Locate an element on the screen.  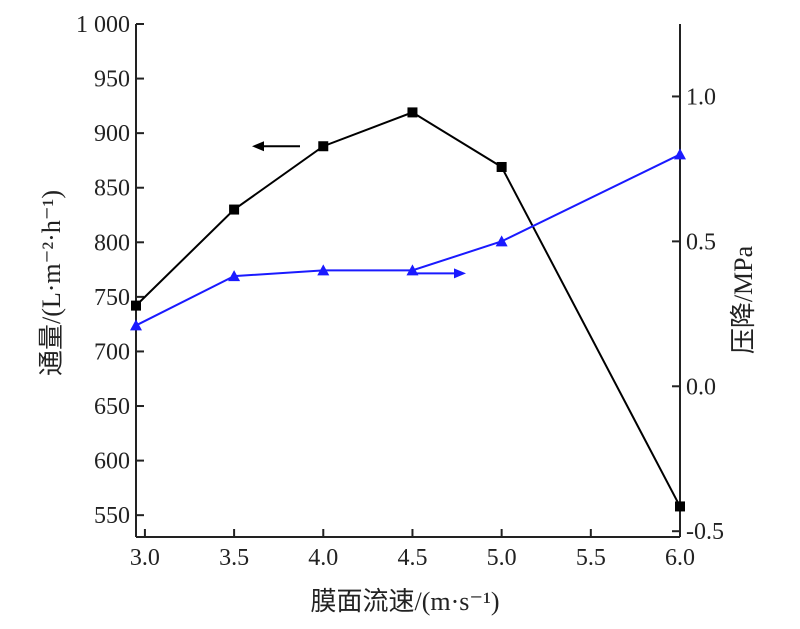
right-arrow-icon is located at coordinates (460, 273).